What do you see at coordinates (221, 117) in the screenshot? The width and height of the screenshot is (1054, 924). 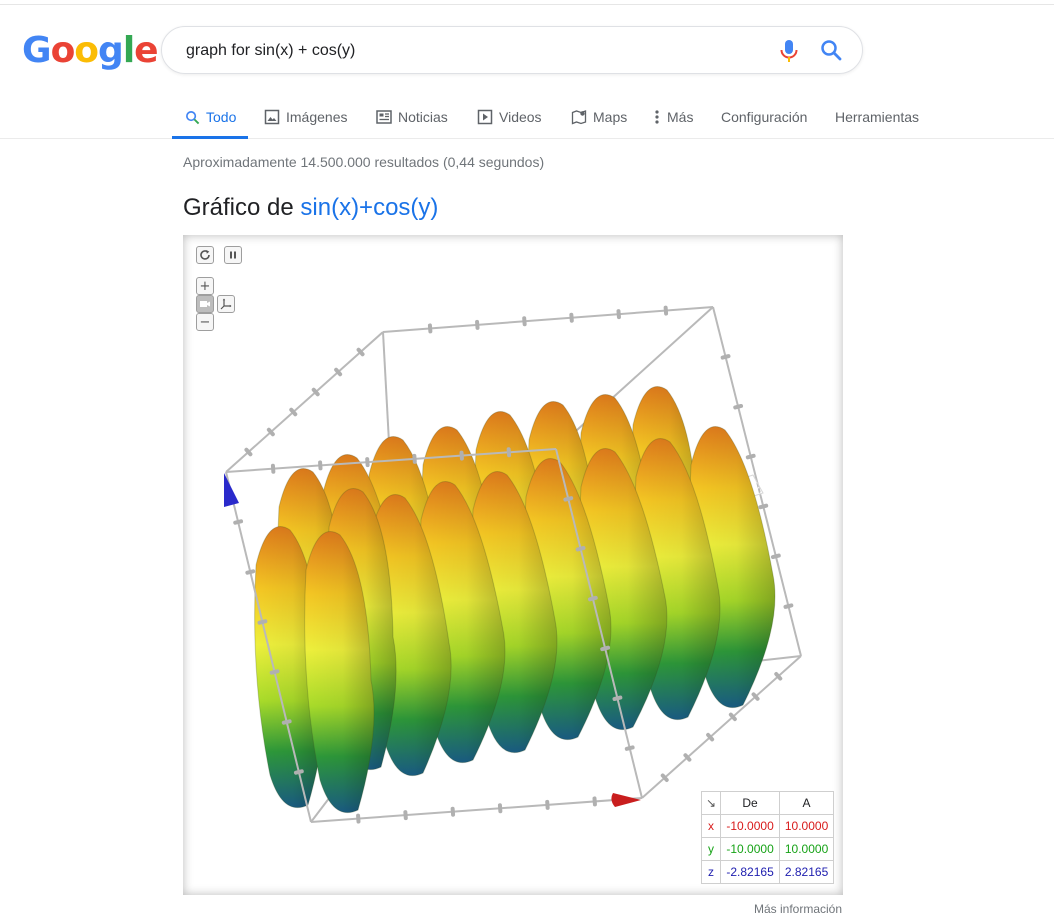 I see `tab-label: Todo` at bounding box center [221, 117].